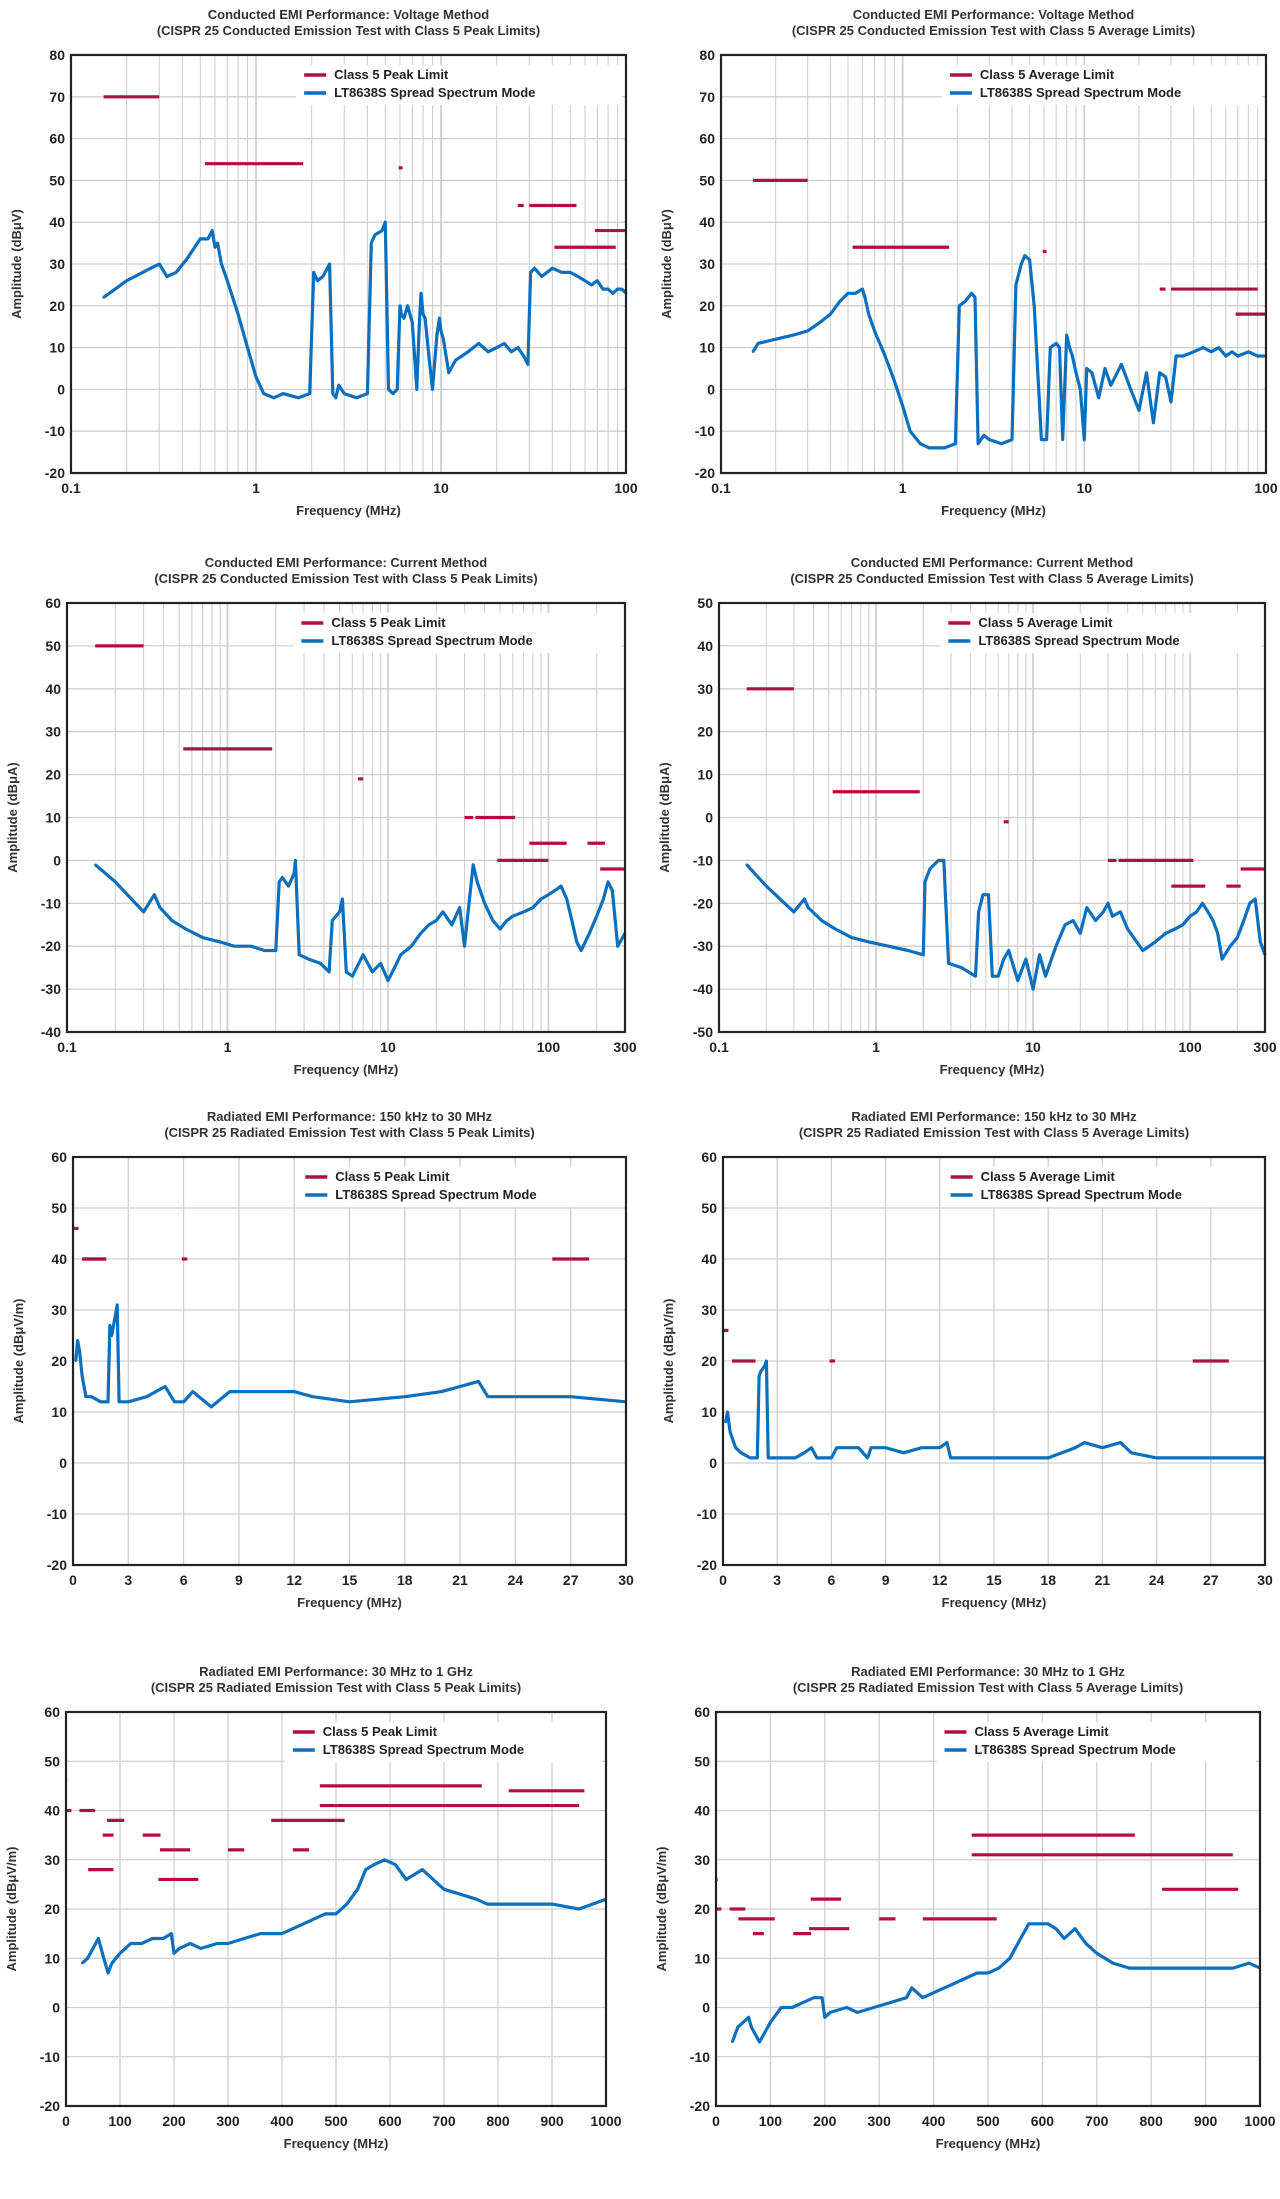  What do you see at coordinates (444, 2121) in the screenshot?
I see `x-tick-label: 700` at bounding box center [444, 2121].